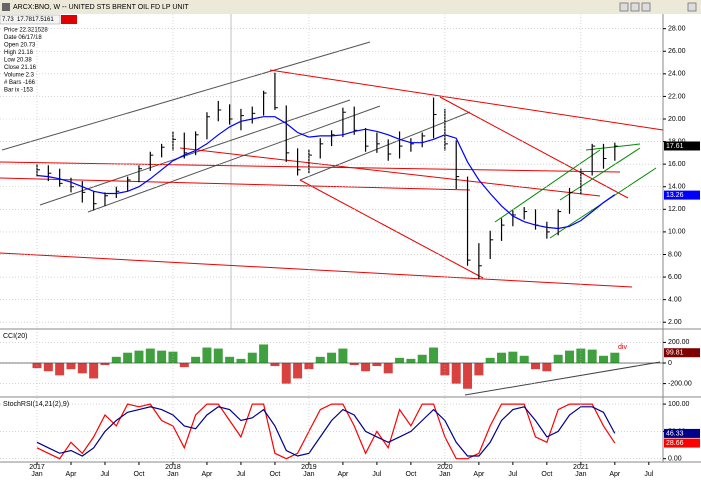  I want to click on year-label: 2020, so click(445, 467).